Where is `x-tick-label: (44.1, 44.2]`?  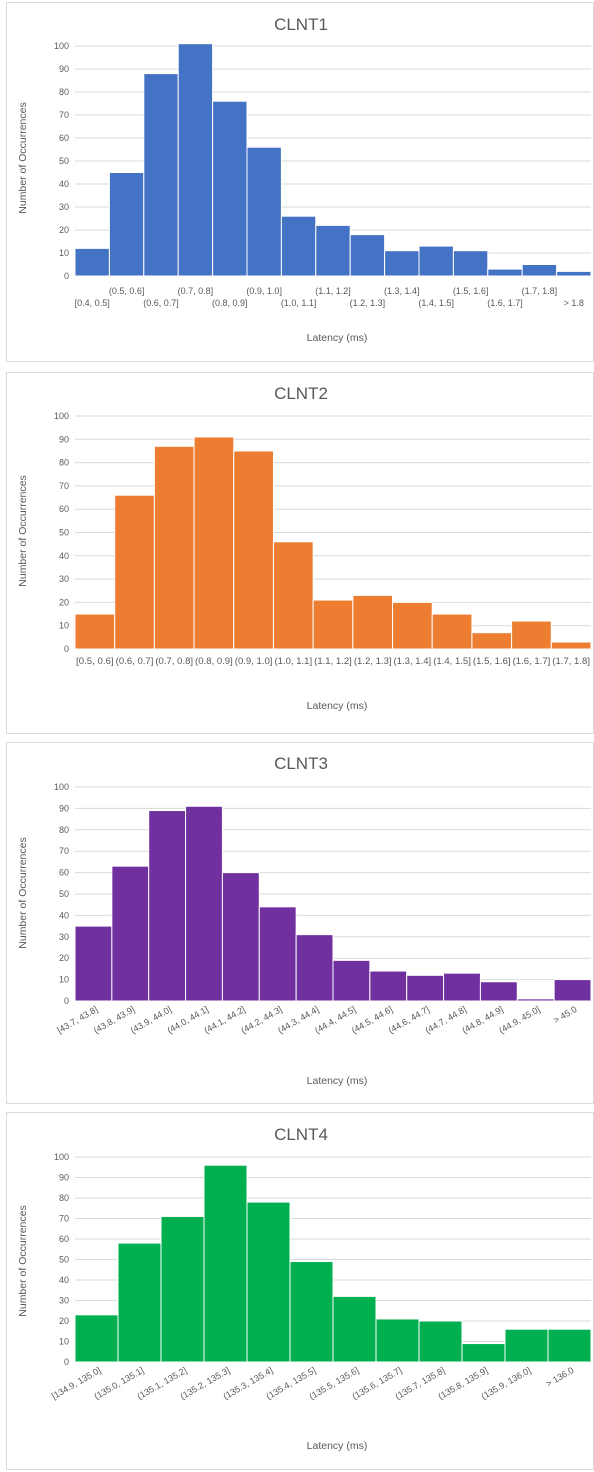
x-tick-label: (44.1, 44.2] is located at coordinates (224, 1019).